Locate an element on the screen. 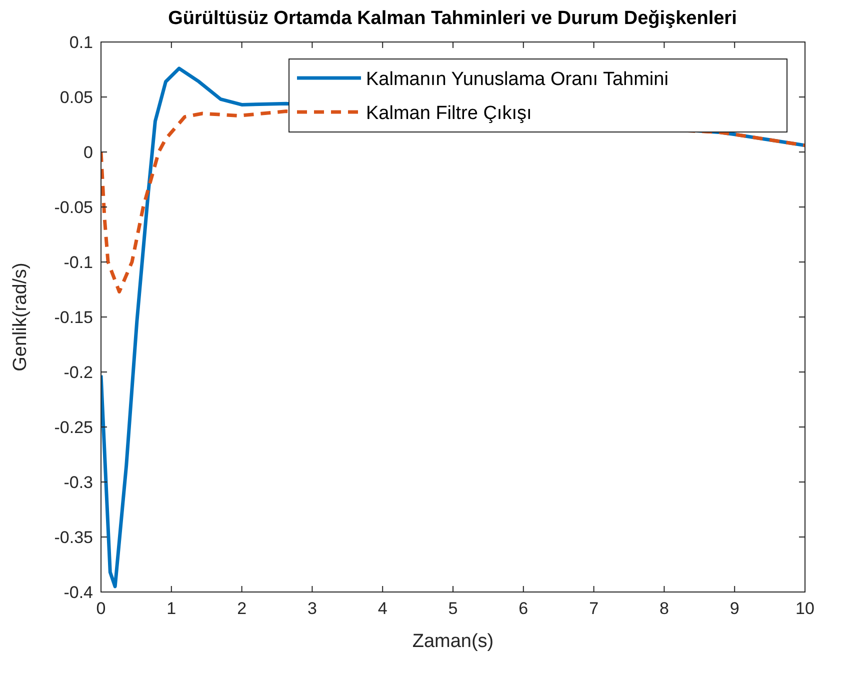 The height and width of the screenshot is (673, 845). x-tick-label: 5 is located at coordinates (453, 608).